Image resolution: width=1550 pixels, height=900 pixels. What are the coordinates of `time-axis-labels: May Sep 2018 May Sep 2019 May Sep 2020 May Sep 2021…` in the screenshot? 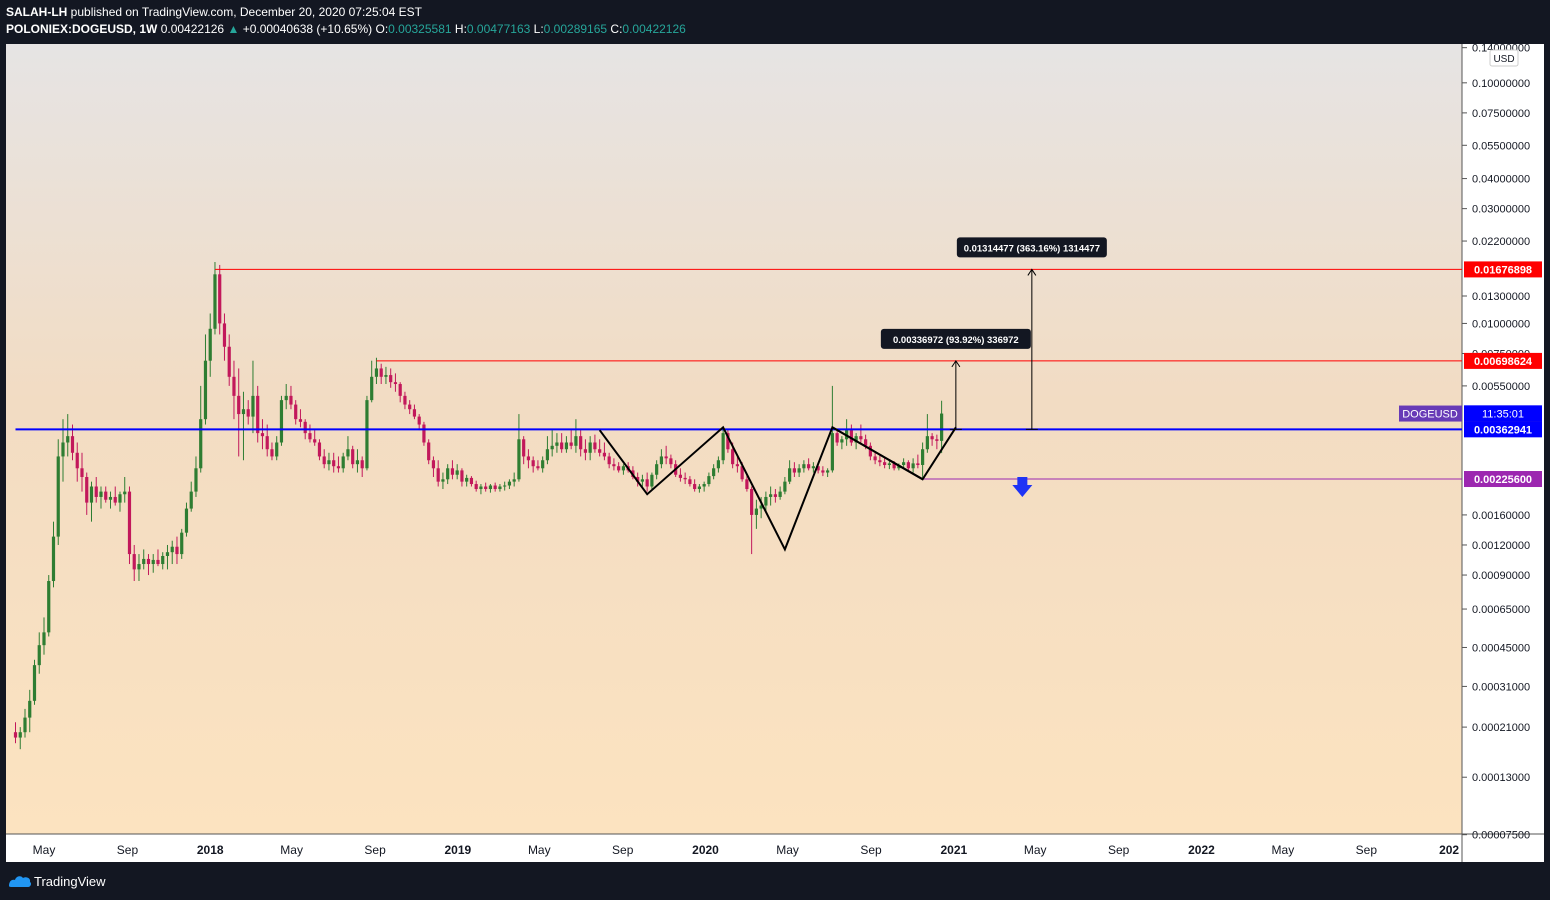 It's located at (746, 850).